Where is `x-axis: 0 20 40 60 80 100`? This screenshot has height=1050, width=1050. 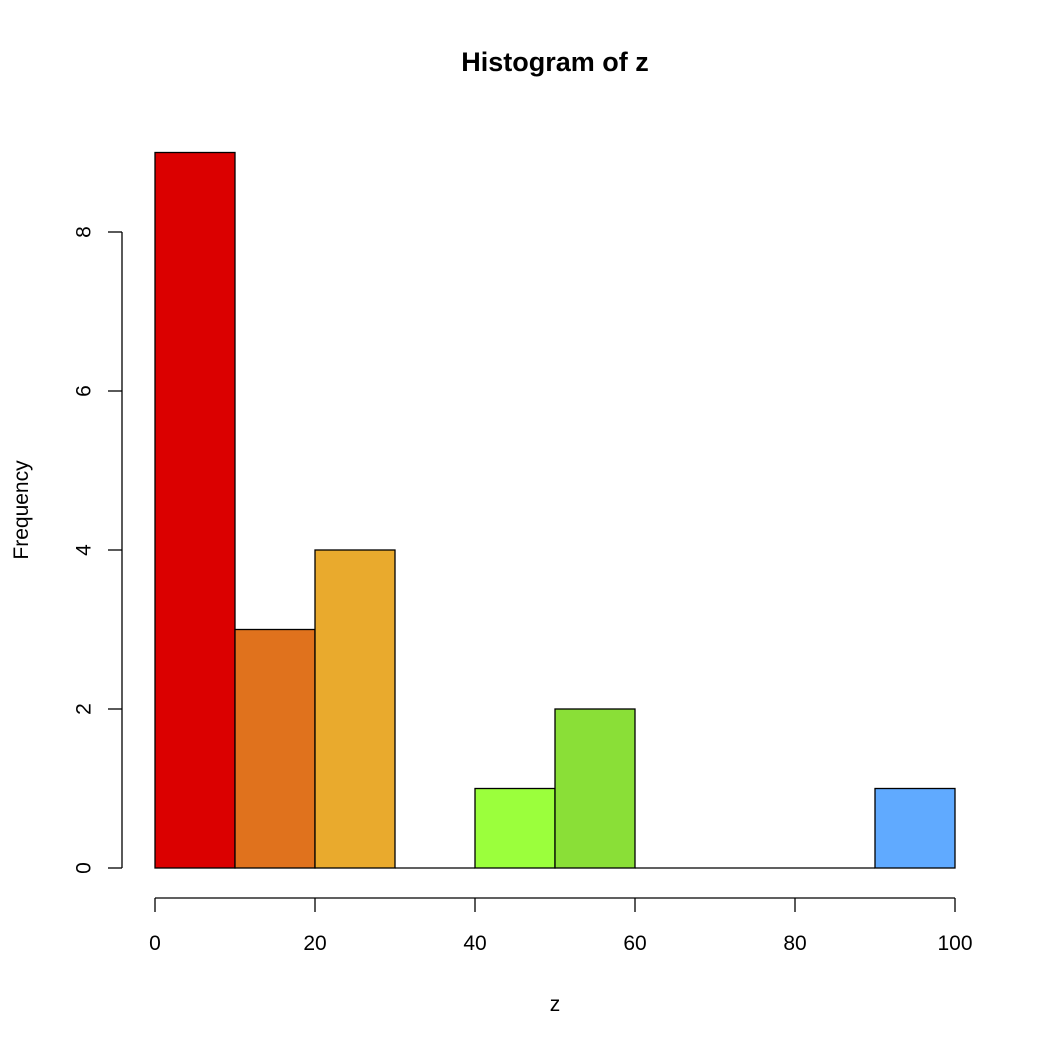 x-axis: 0 20 40 60 80 100 is located at coordinates (561, 926).